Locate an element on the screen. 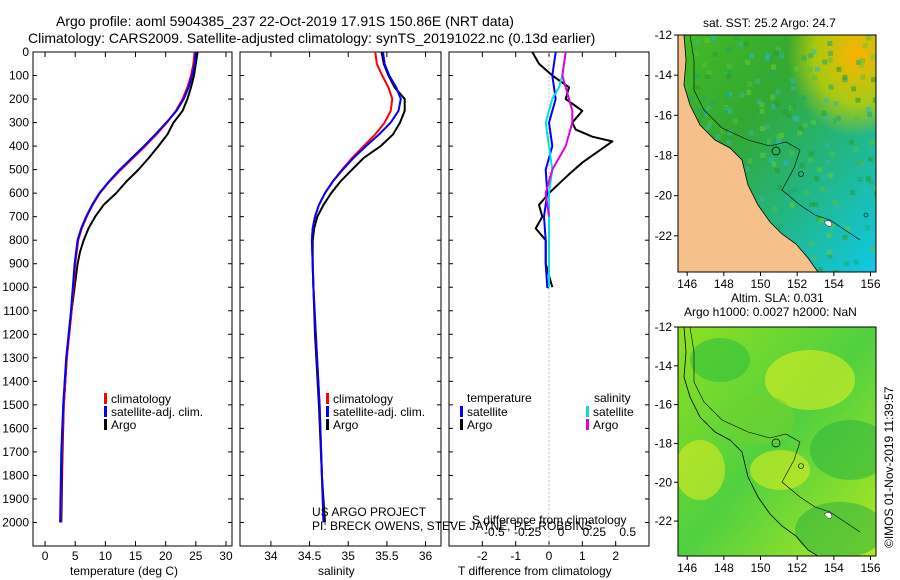  temperature-lines is located at coordinates (129, 287).